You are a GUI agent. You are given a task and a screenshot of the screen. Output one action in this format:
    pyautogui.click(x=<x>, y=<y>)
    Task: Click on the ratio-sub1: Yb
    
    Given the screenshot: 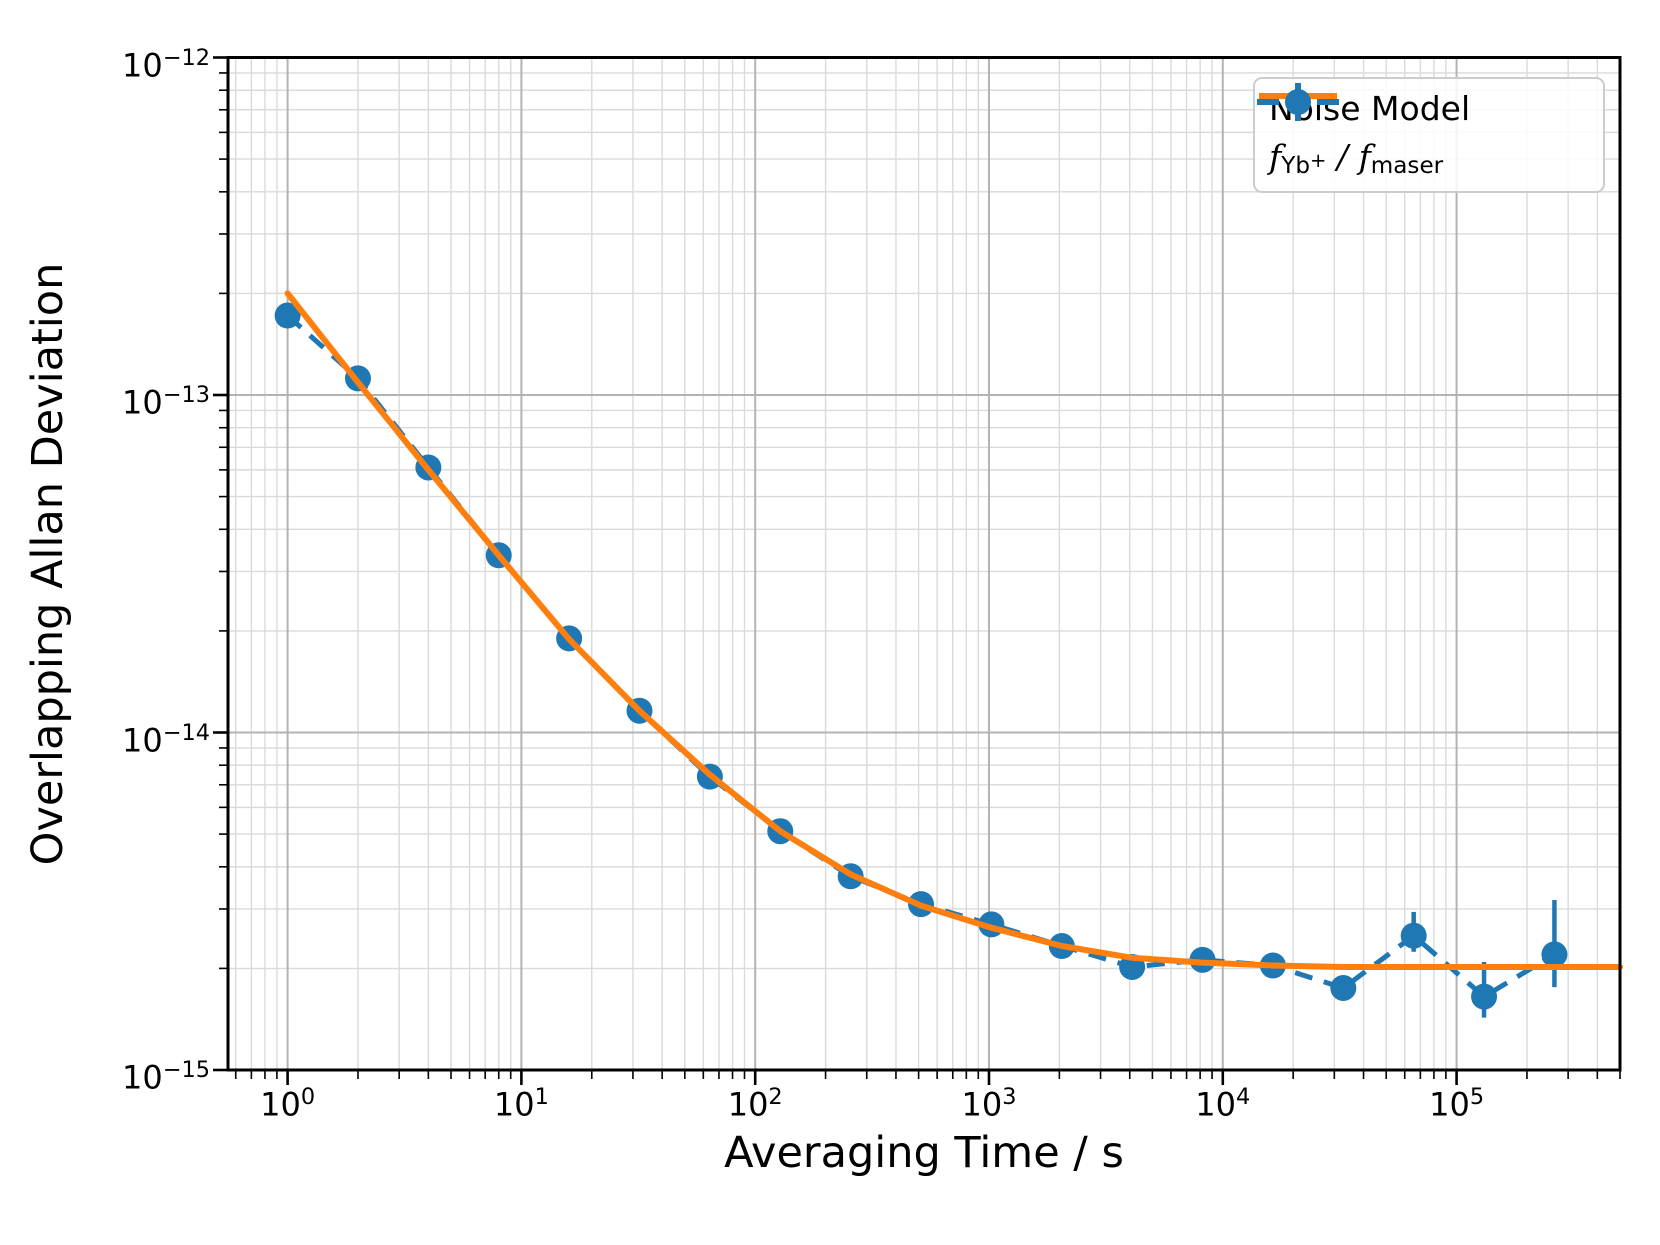 What is the action you would take?
    pyautogui.click(x=1295, y=165)
    